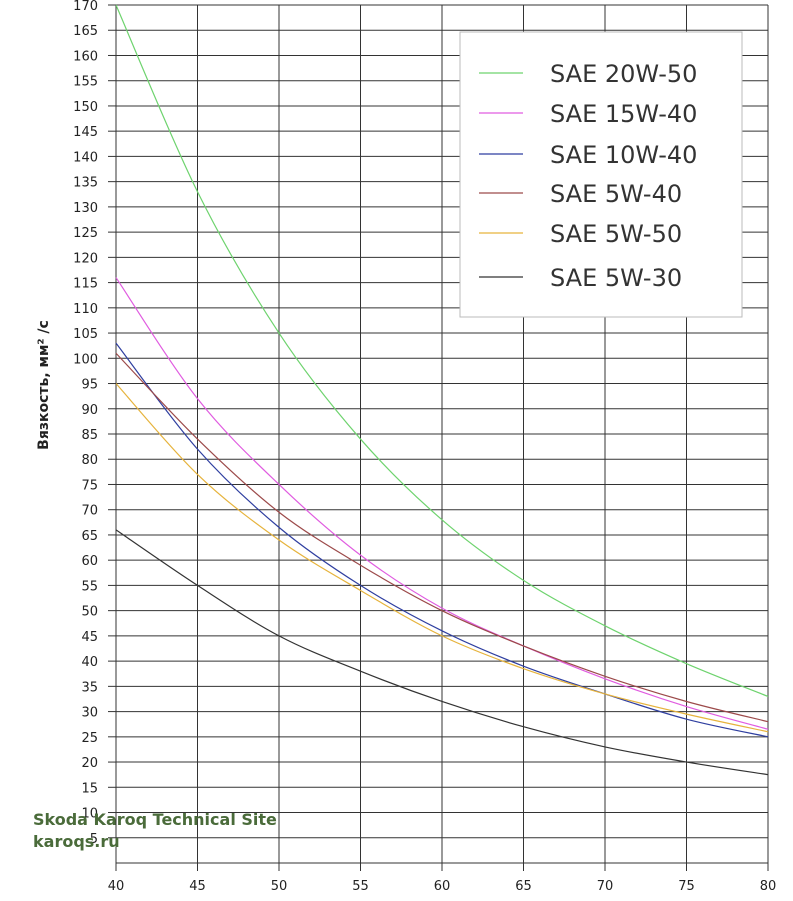 This screenshot has height=901, width=793. Describe the element at coordinates (442, 886) in the screenshot. I see `x-tick-label: 60` at that location.